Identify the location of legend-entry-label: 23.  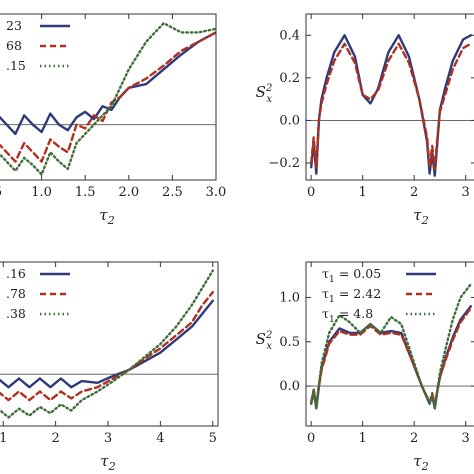
(14, 25).